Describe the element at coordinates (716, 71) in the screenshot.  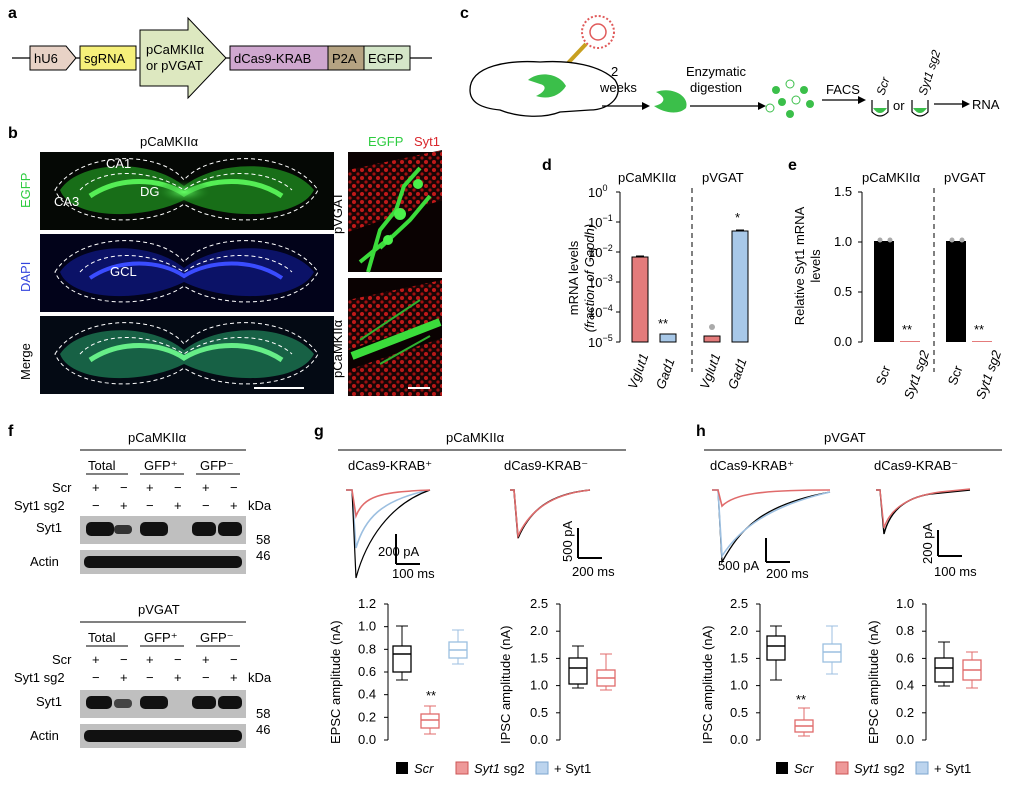
I see `digest-label-1: Enzymatic` at that location.